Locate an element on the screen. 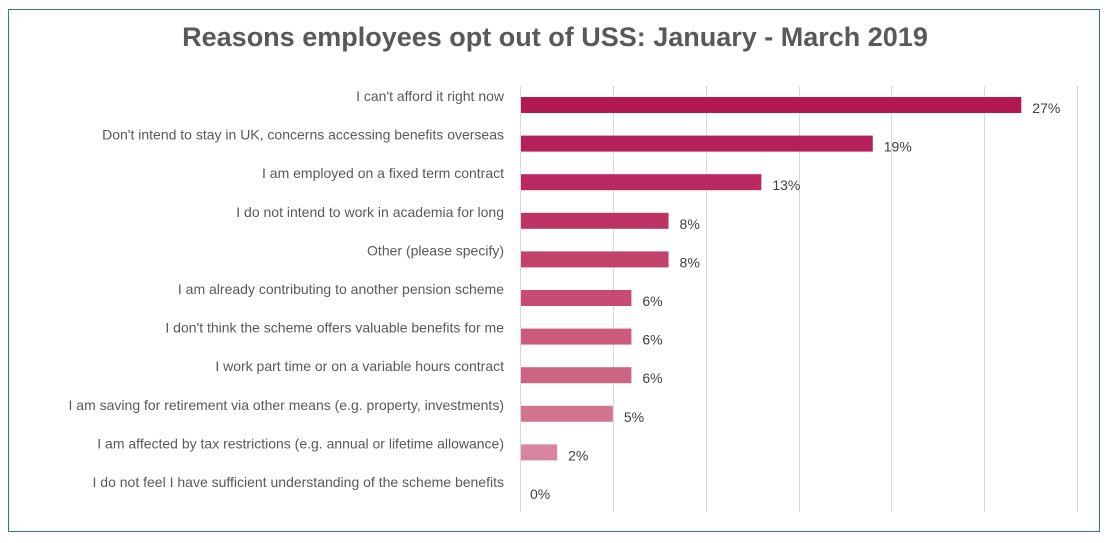 This screenshot has width=1110, height=543. data-label: 0% is located at coordinates (540, 494).